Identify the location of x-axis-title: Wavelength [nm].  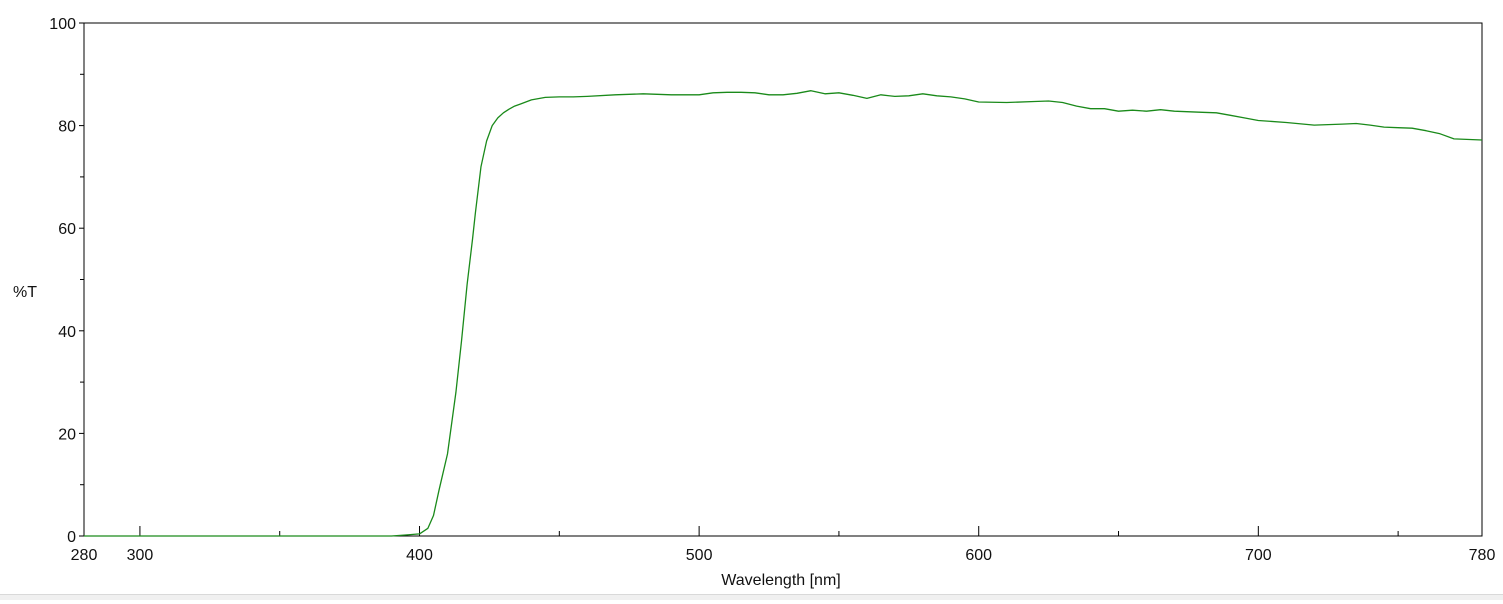
(780, 580).